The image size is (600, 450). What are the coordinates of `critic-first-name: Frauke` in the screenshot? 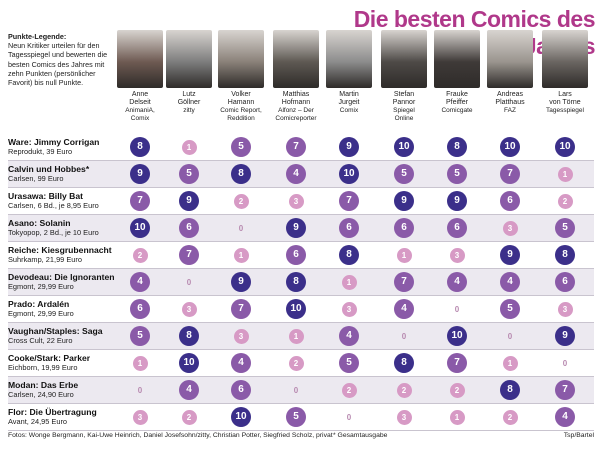 It's located at (457, 94).